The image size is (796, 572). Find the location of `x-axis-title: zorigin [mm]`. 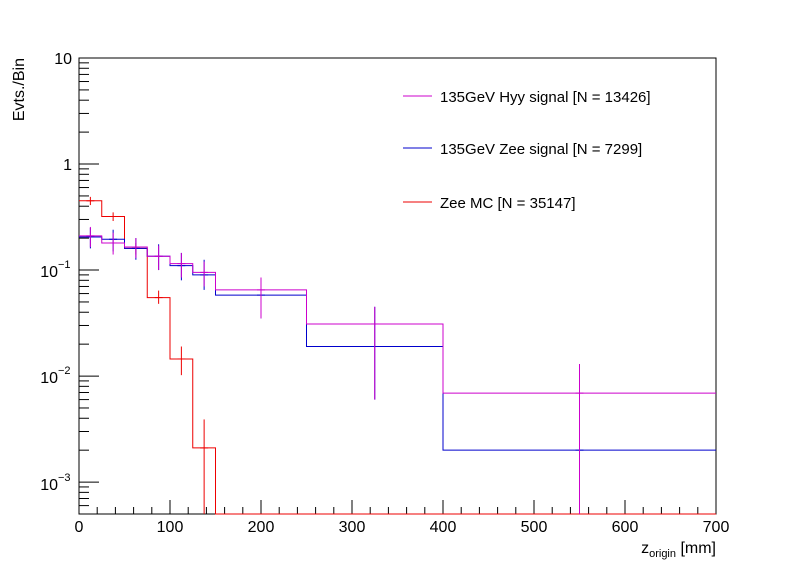

x-axis-title: zorigin [mm] is located at coordinates (678, 550).